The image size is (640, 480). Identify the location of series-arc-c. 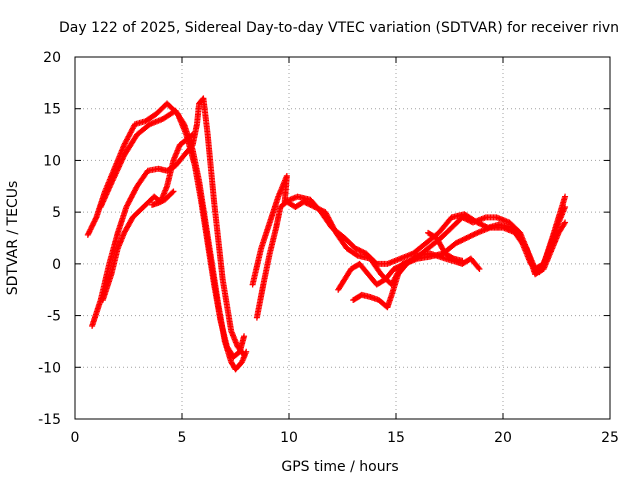
(168, 226).